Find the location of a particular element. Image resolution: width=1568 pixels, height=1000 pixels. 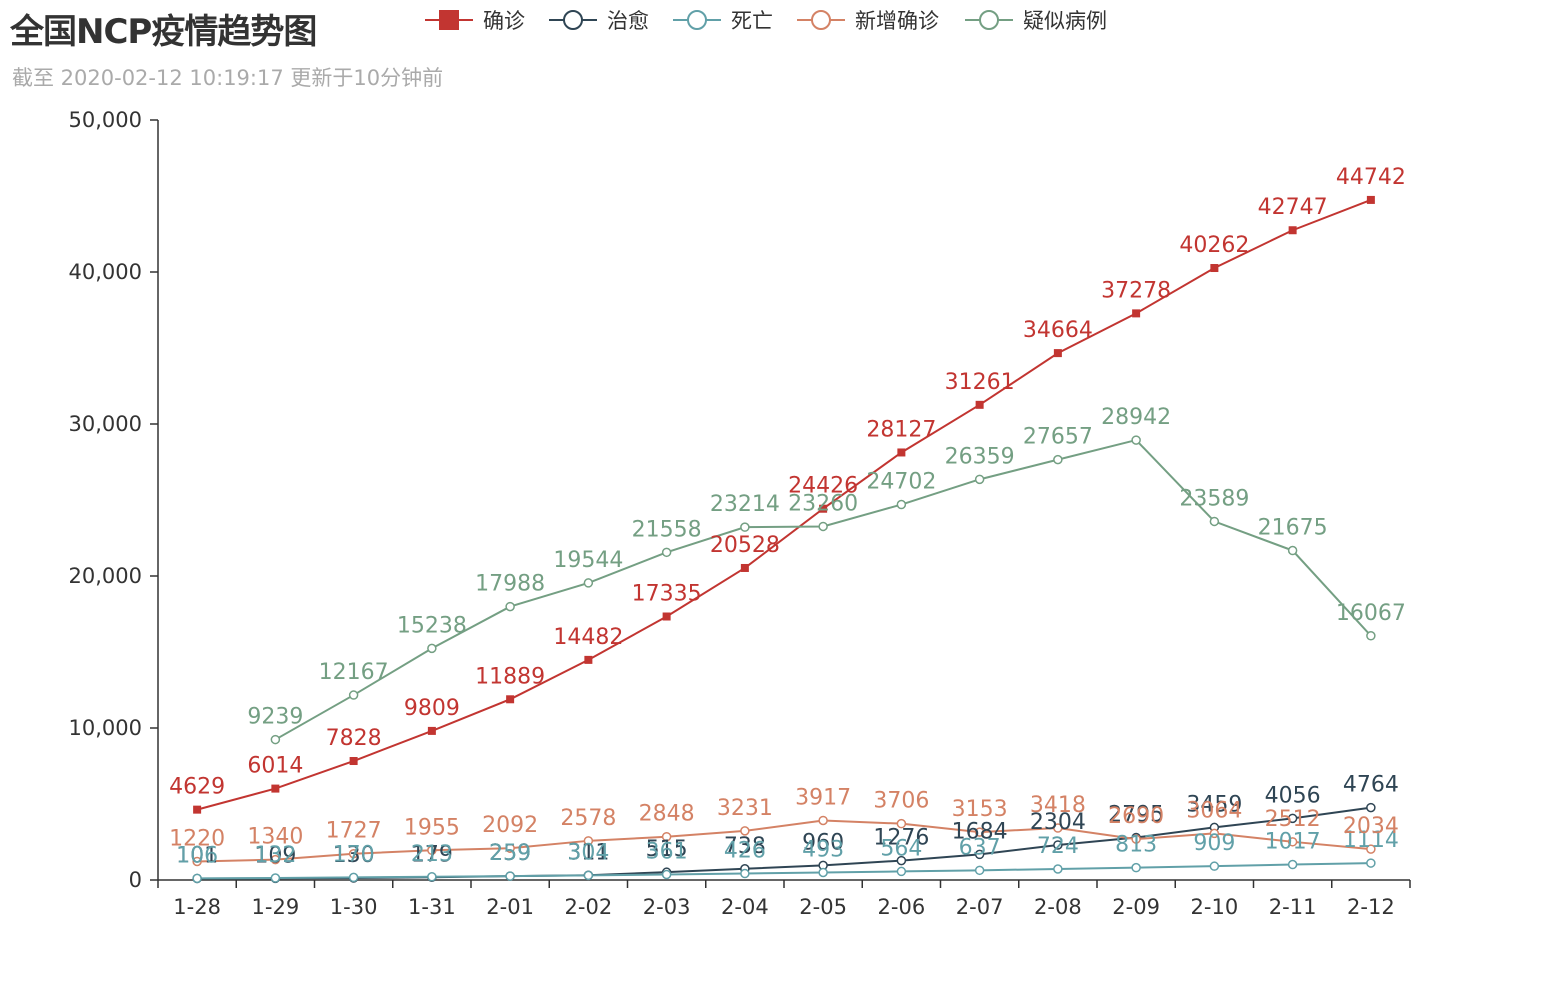

data-label: 2304 is located at coordinates (1058, 822).